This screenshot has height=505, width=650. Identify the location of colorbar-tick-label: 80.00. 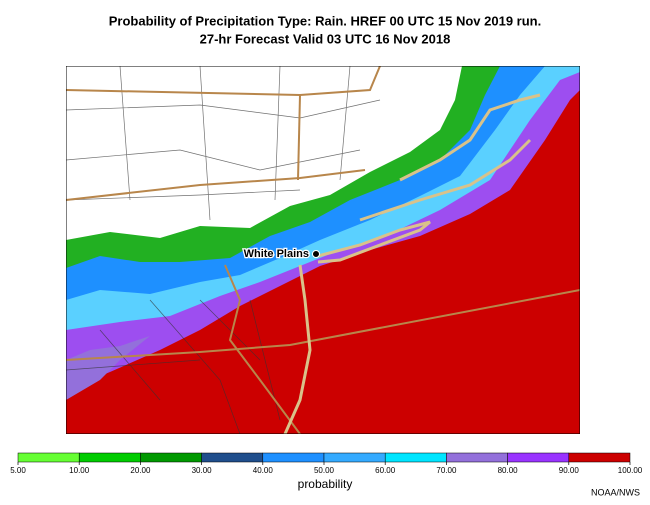
(508, 470).